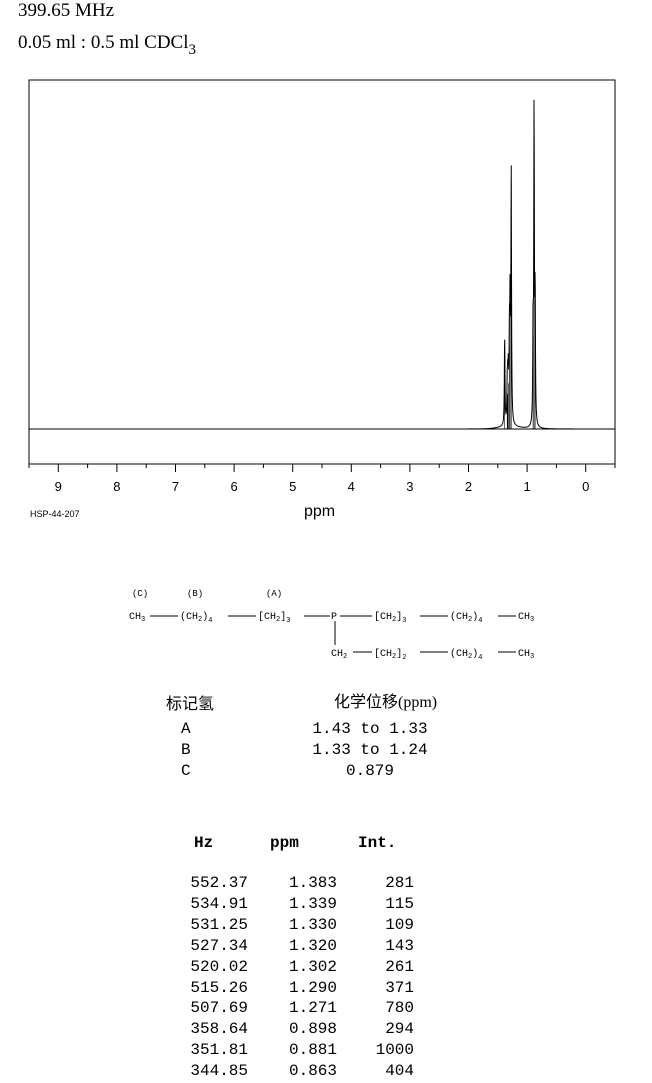 The image size is (652, 1083). I want to click on label-a: (A), so click(274, 594).